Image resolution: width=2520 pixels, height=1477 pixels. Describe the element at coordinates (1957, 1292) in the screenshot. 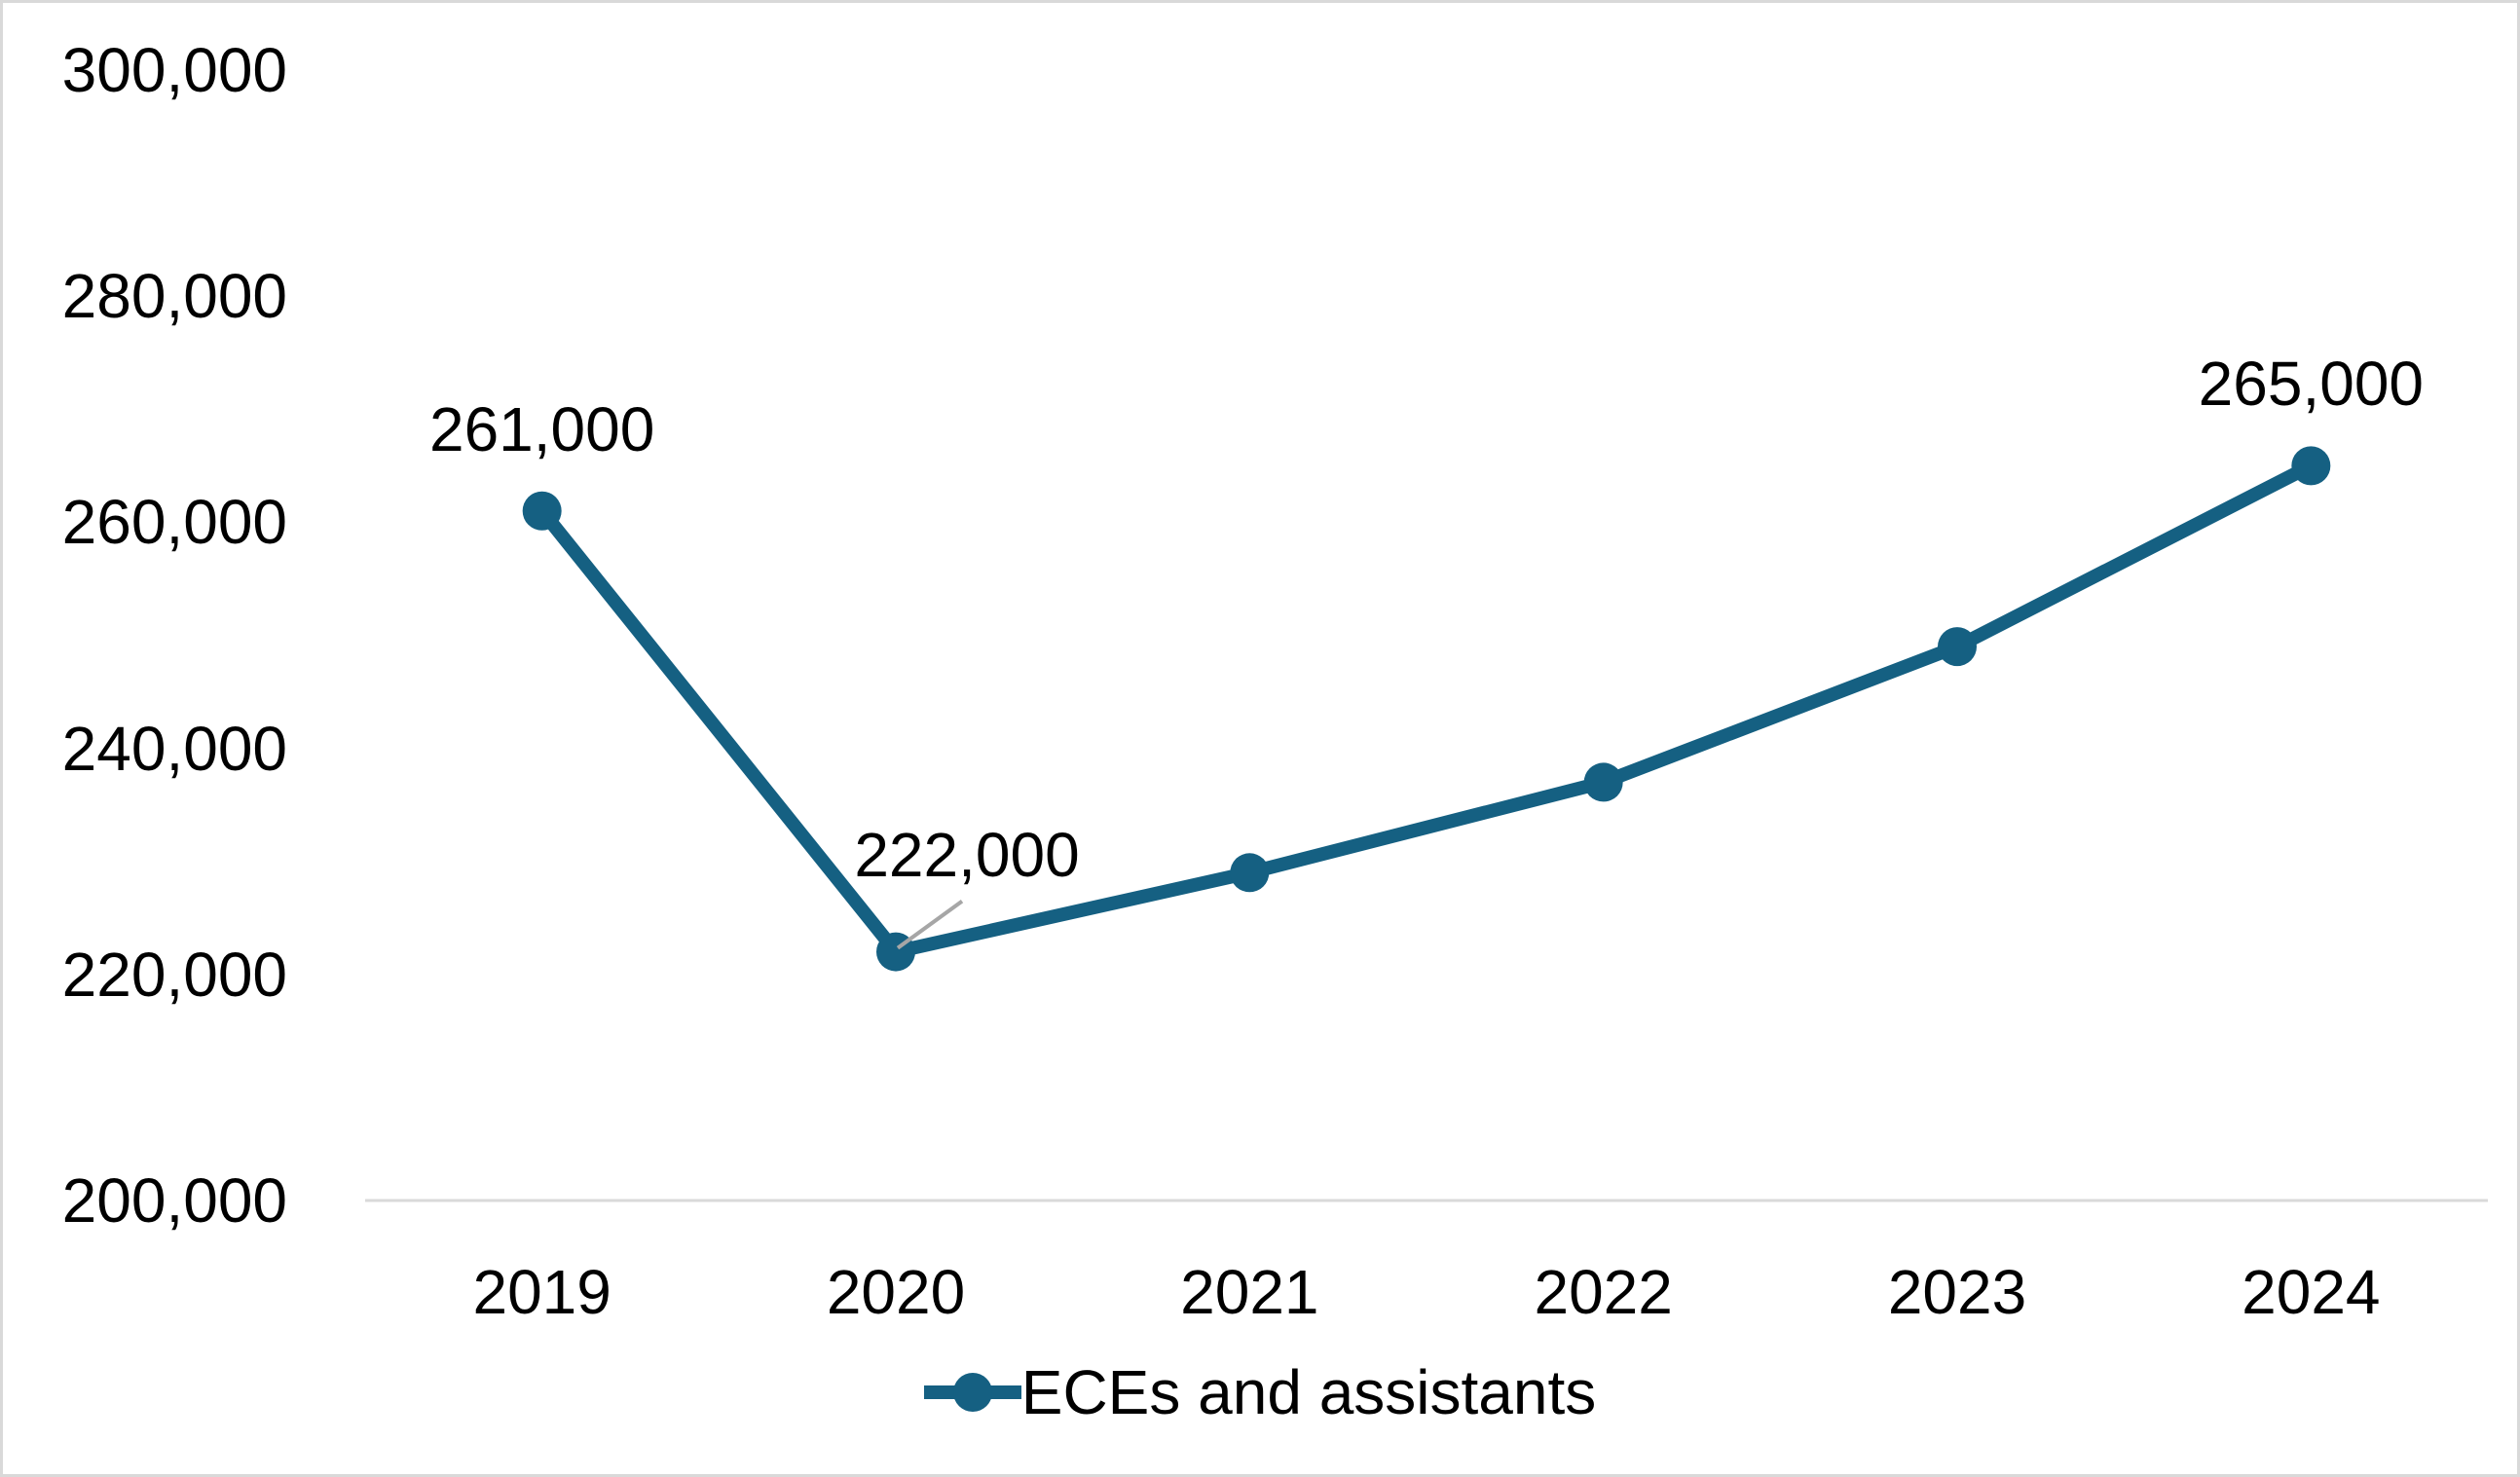

I see `x-axis-tick-label: 2023` at that location.